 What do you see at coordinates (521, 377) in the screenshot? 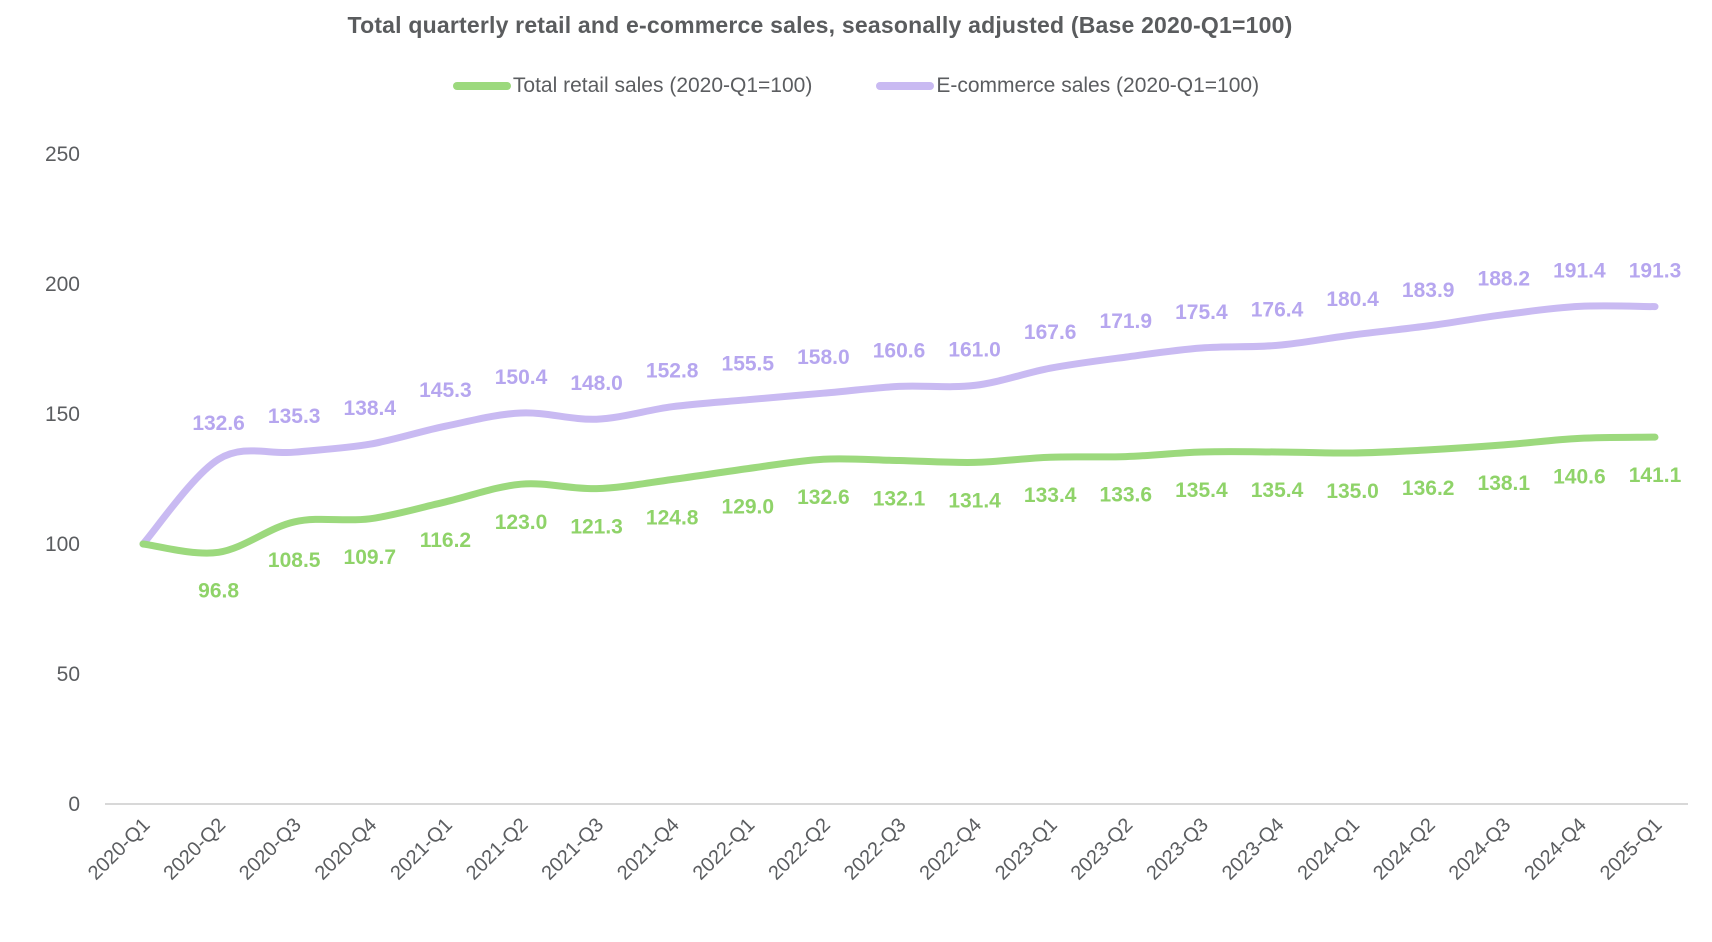
I see `data-label-ecommerce: 150.4` at bounding box center [521, 377].